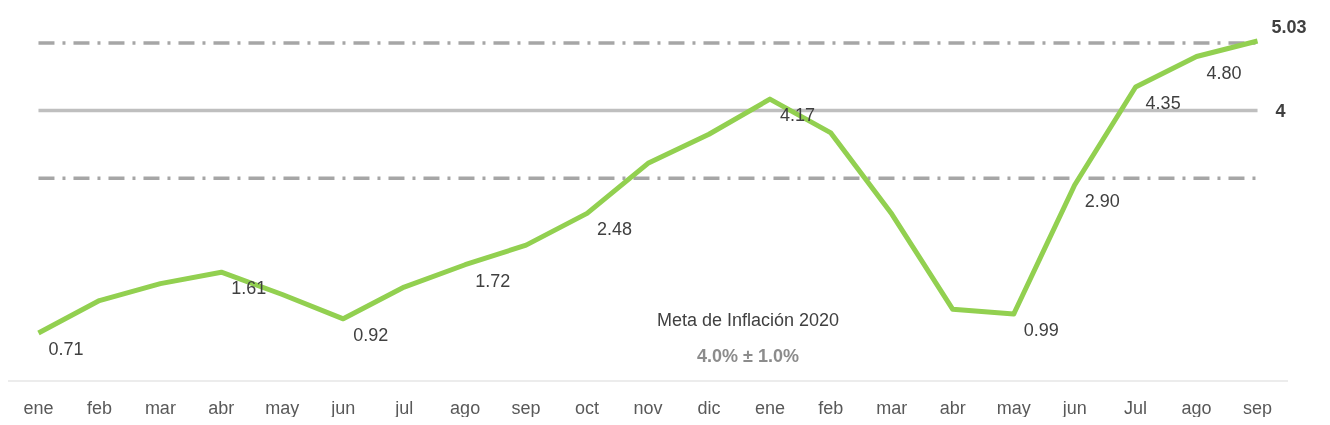 The height and width of the screenshot is (425, 1330). Describe the element at coordinates (1224, 72) in the screenshot. I see `data-label: 4.80` at that location.